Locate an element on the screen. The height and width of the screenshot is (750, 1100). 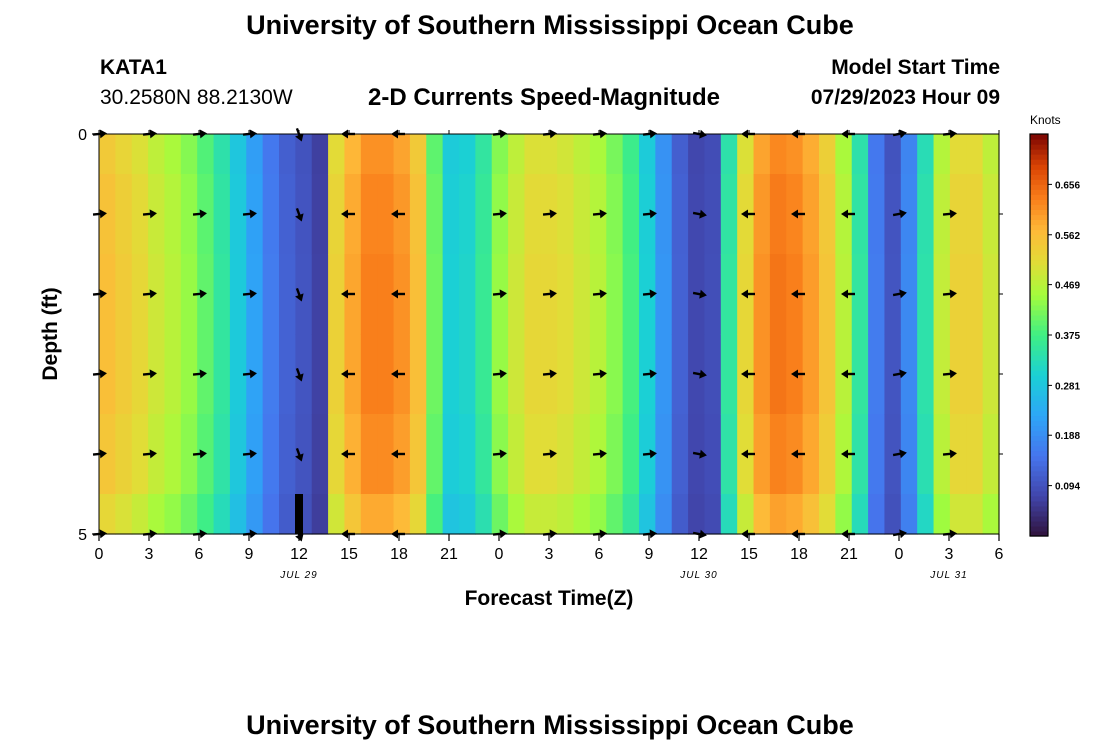
x-tick-label: 9 is located at coordinates (649, 554).